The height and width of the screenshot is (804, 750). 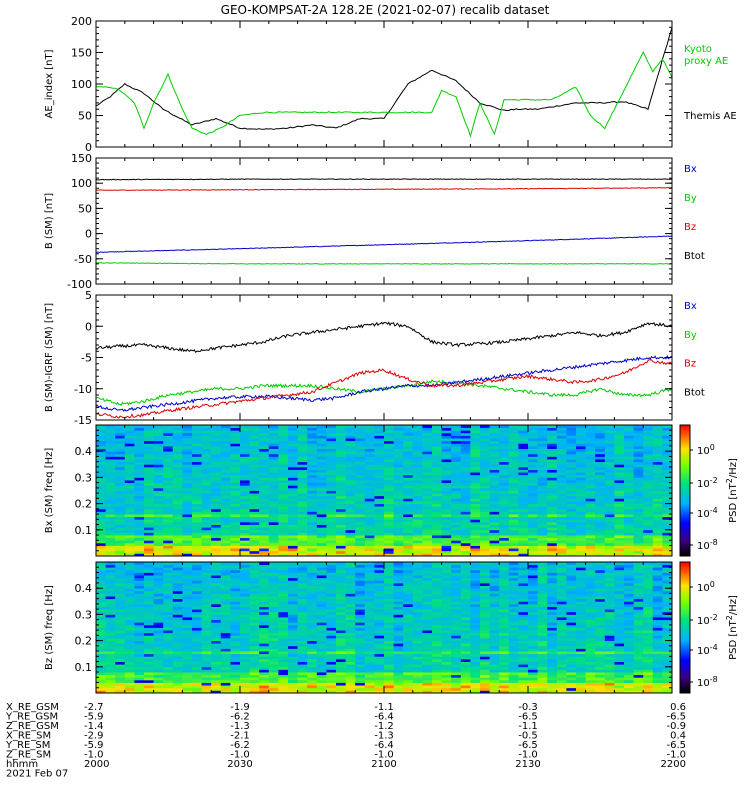 I want to click on exponent: -2, so click(x=714, y=480).